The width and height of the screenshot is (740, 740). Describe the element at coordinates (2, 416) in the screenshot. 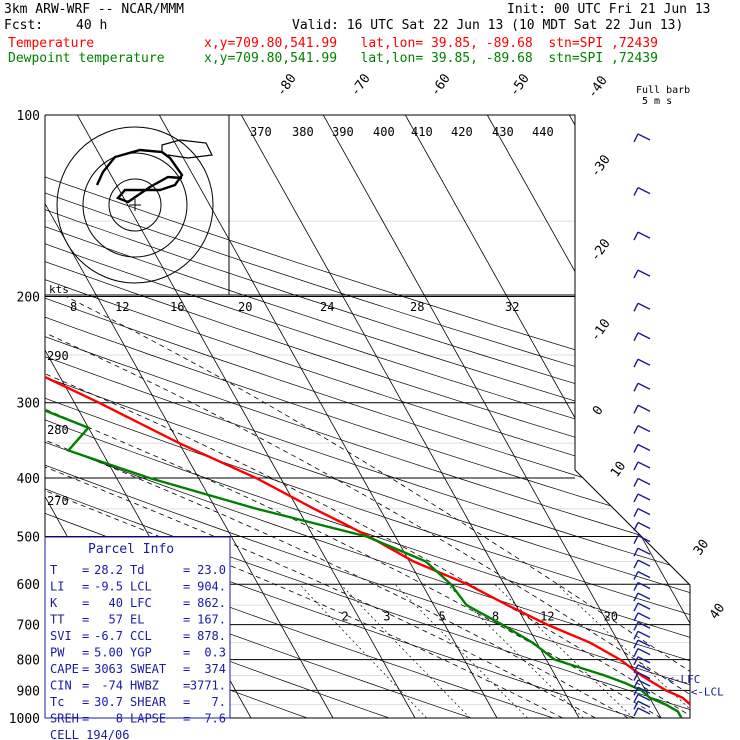

I see `isotherm` at that location.